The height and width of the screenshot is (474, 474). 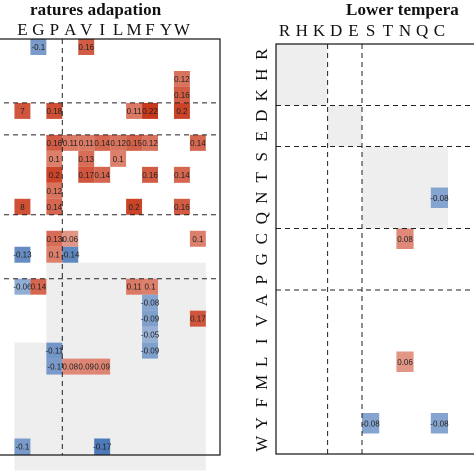 What do you see at coordinates (344, 126) in the screenshot?
I see `gray-block` at bounding box center [344, 126].